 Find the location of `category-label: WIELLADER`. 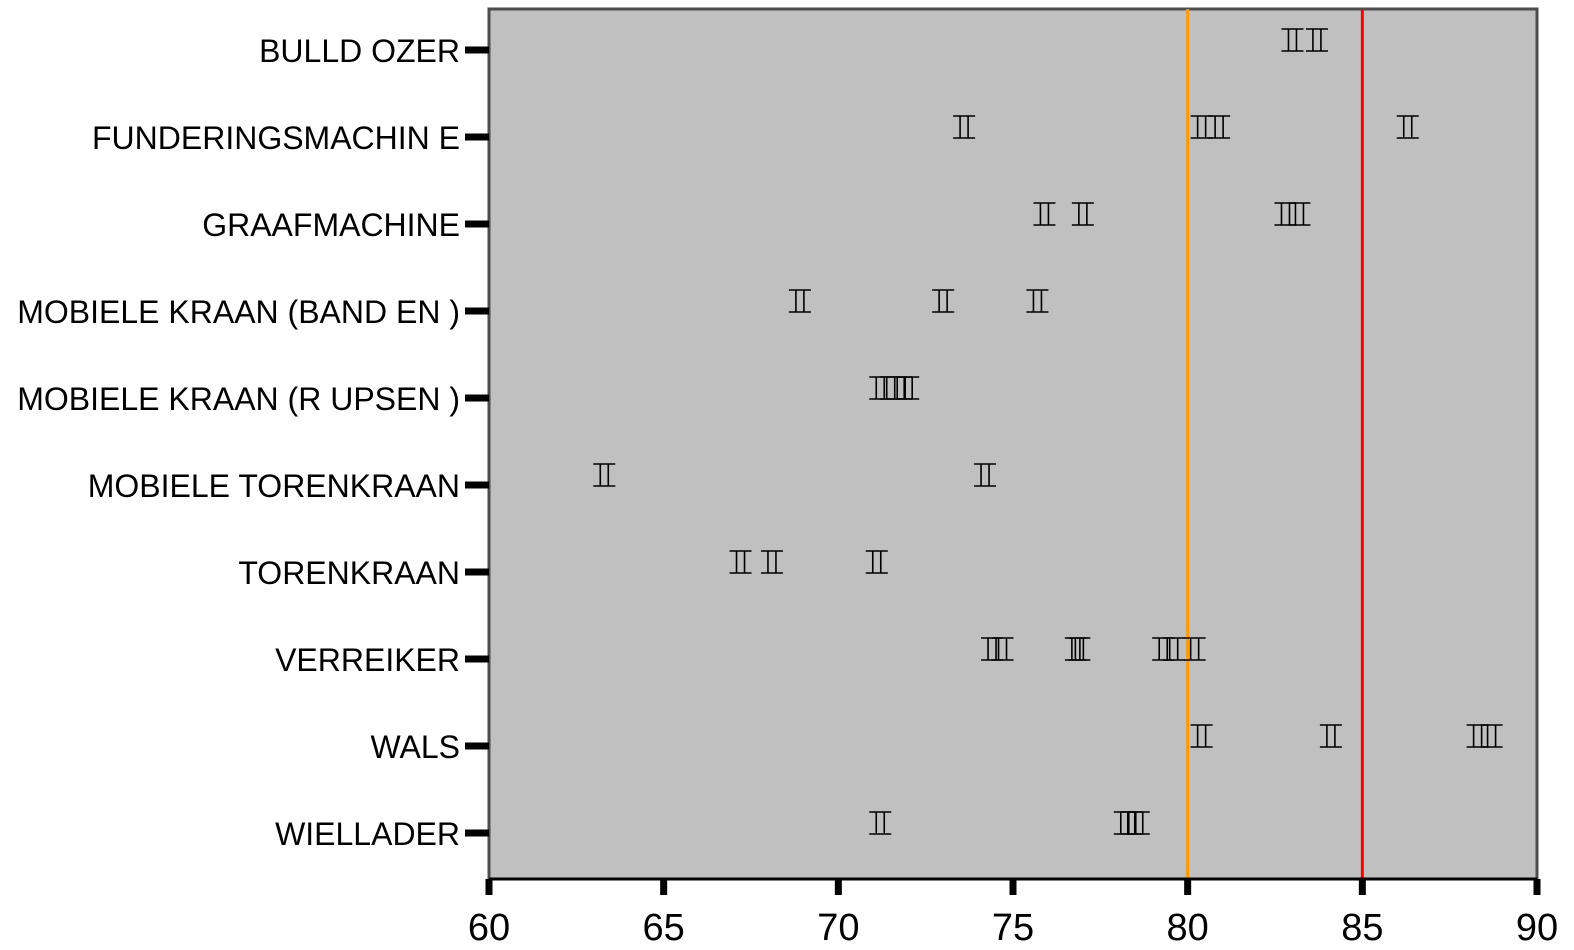

category-label: WIELLADER is located at coordinates (367, 834).